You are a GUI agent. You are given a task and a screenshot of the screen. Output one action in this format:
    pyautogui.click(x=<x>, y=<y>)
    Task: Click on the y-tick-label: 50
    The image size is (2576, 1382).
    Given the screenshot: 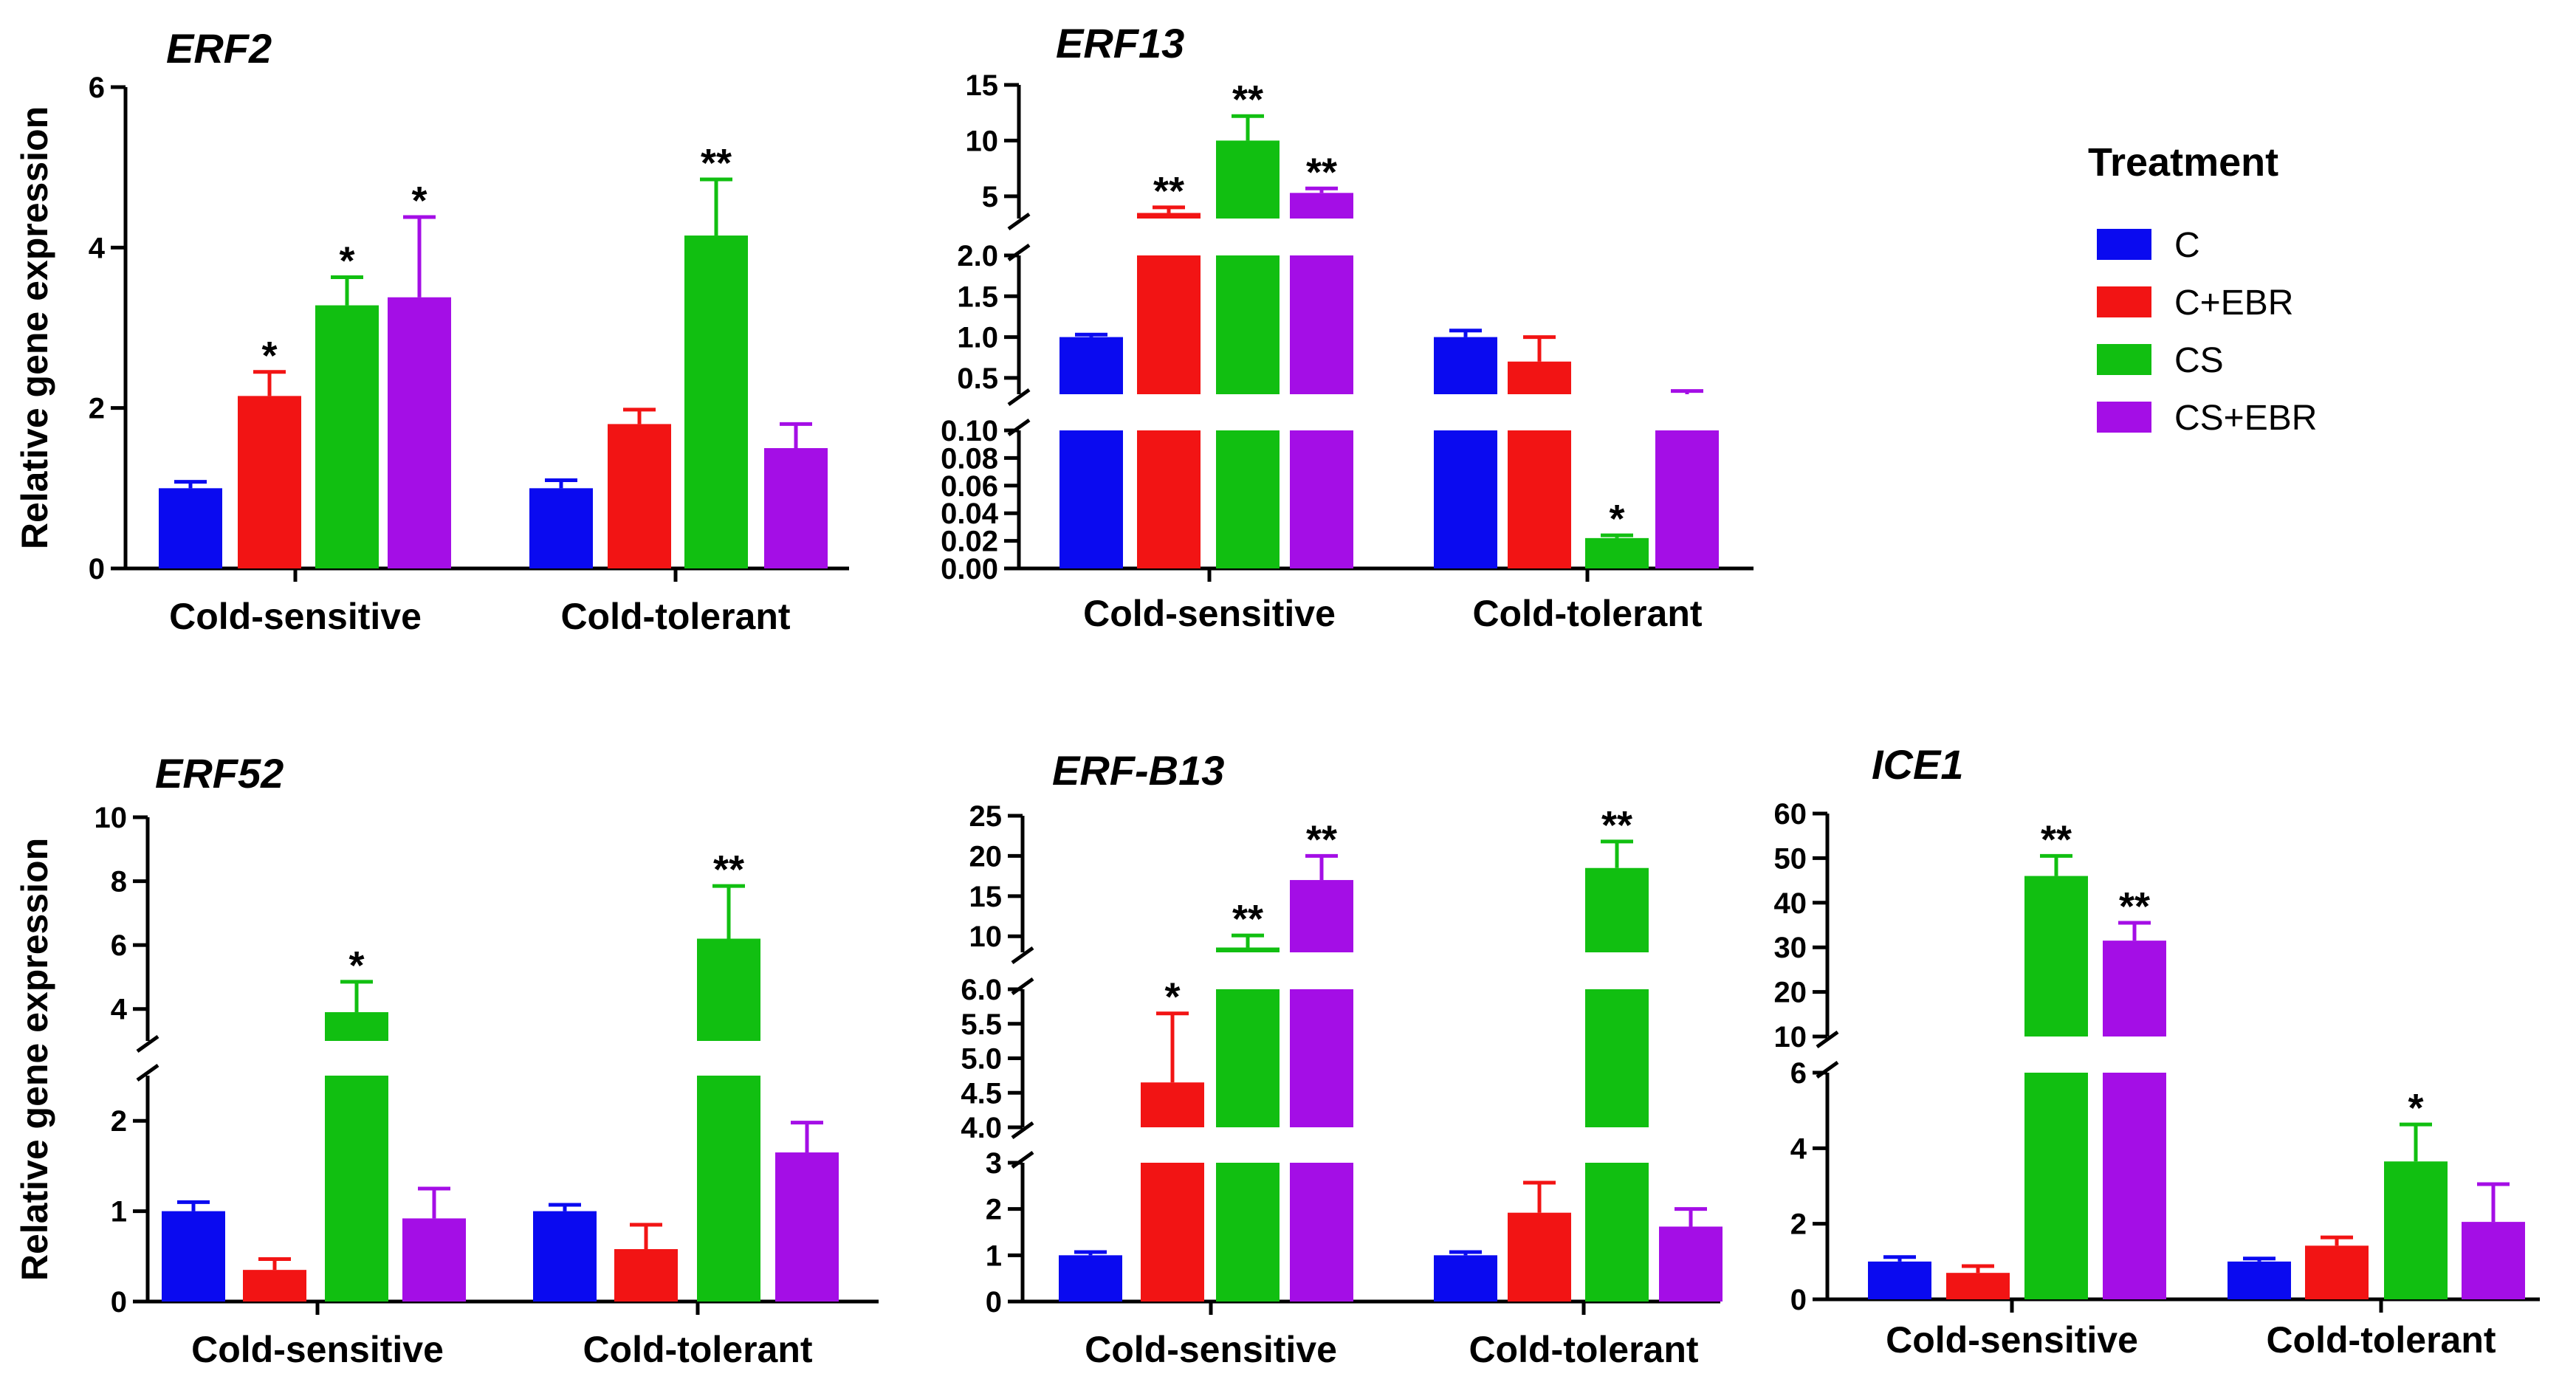 What is the action you would take?
    pyautogui.click(x=1790, y=859)
    